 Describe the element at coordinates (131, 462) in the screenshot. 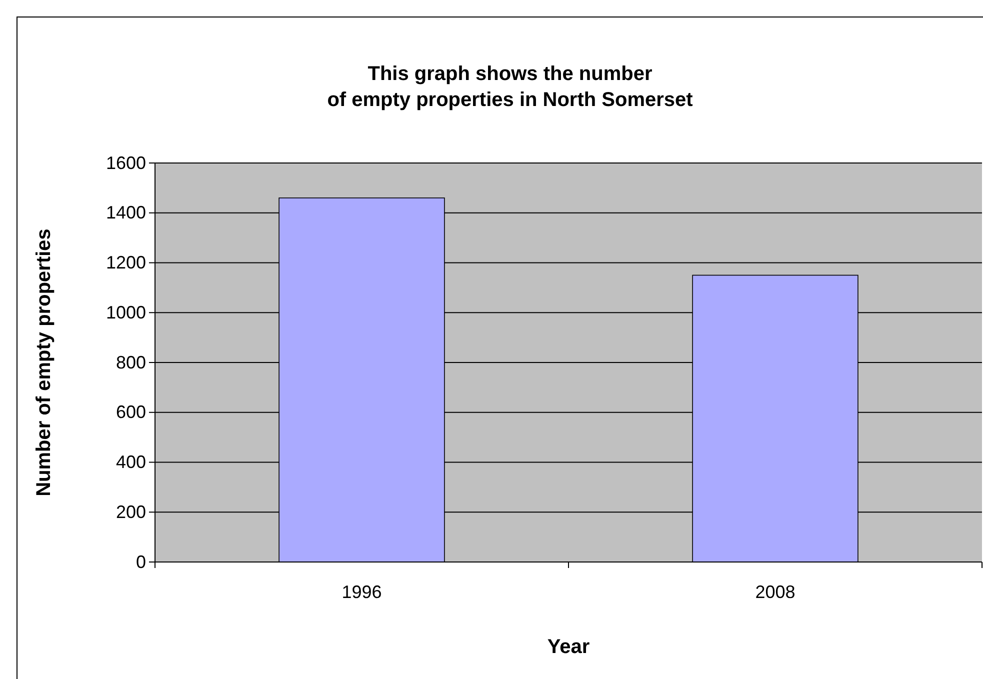

I see `y-tick-label: 400` at that location.